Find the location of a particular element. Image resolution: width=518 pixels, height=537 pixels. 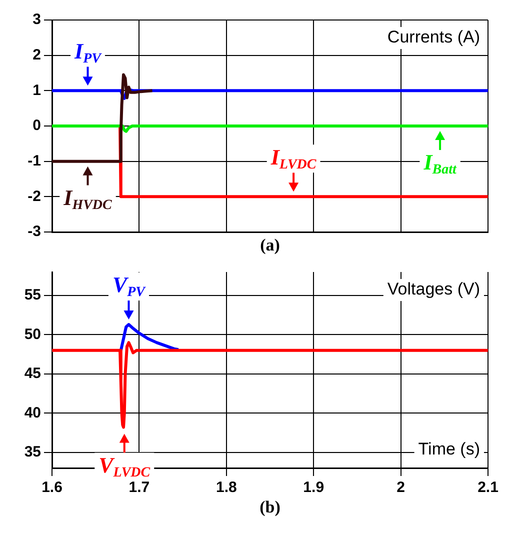

y-tick-label: 3 is located at coordinates (36, 19).